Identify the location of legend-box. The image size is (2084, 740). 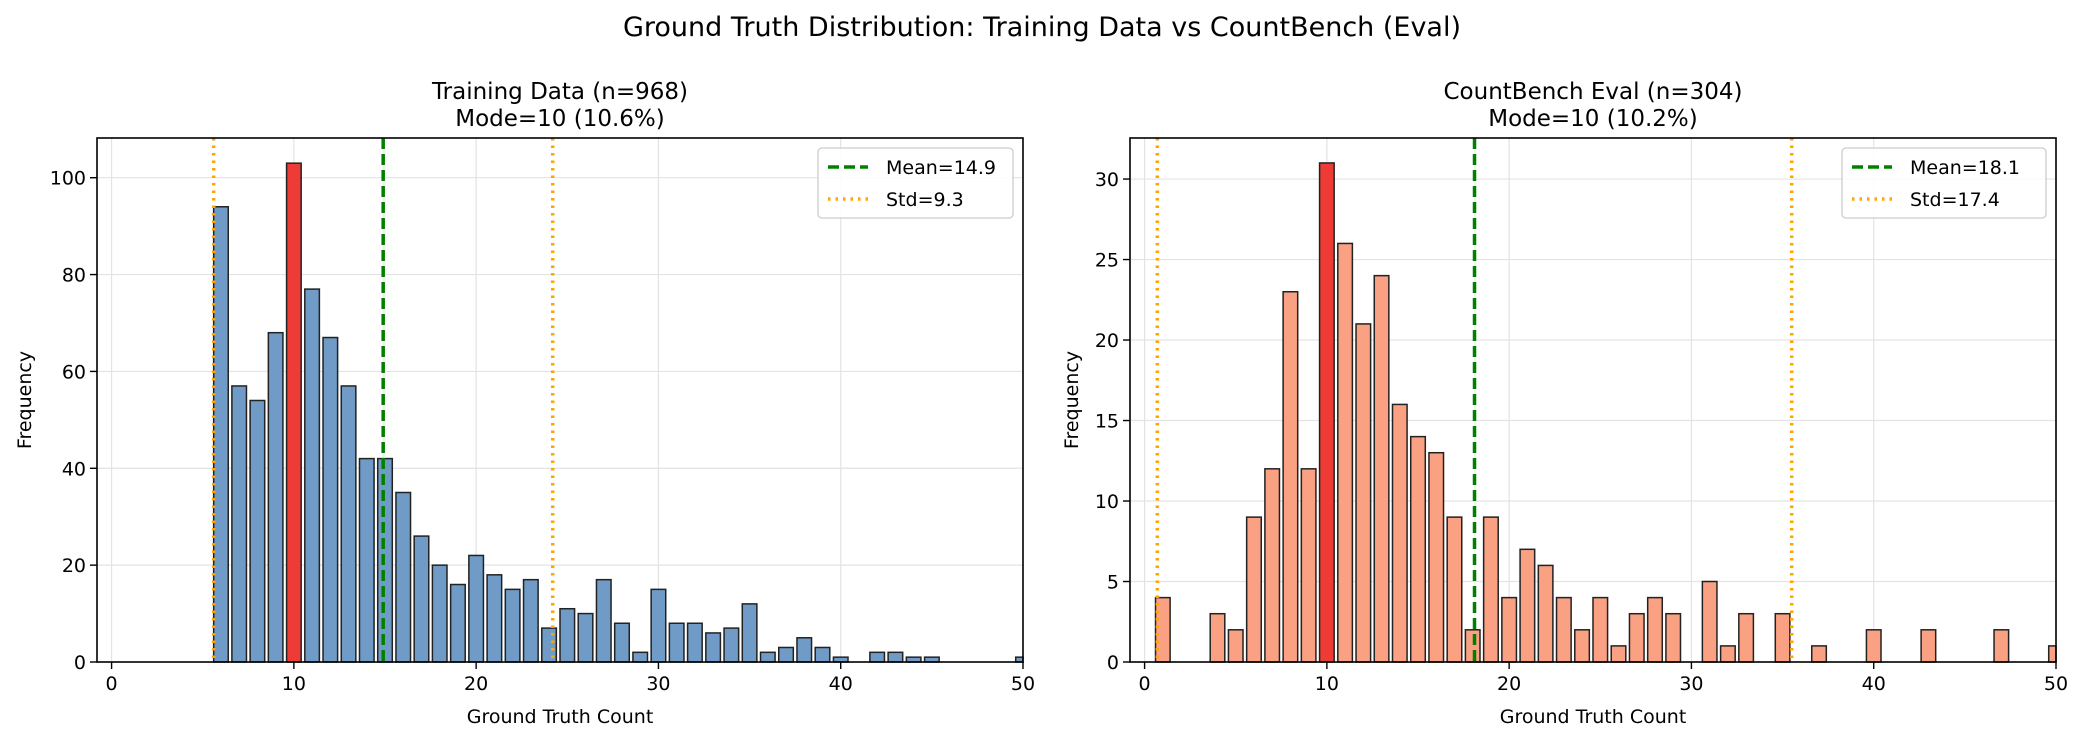
(1944, 183).